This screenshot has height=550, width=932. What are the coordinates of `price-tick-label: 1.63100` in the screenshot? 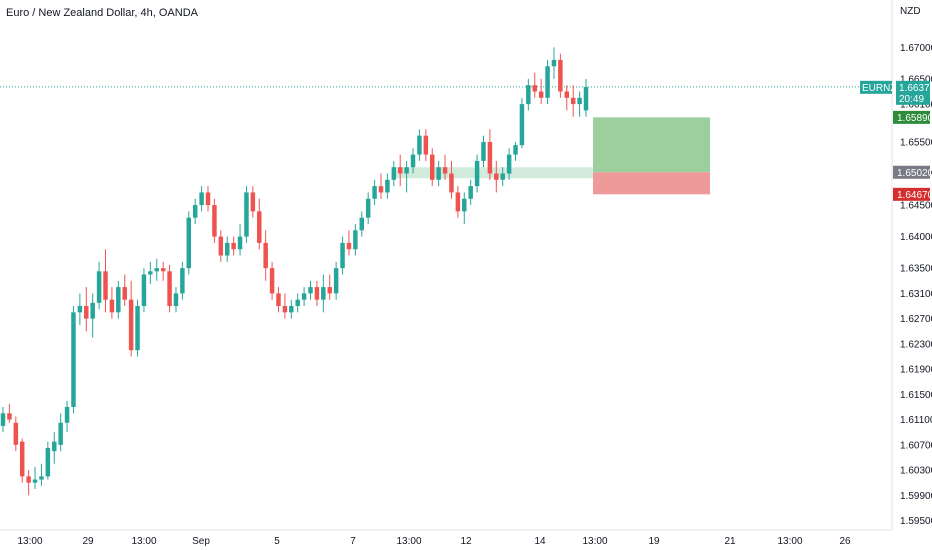 It's located at (916, 294).